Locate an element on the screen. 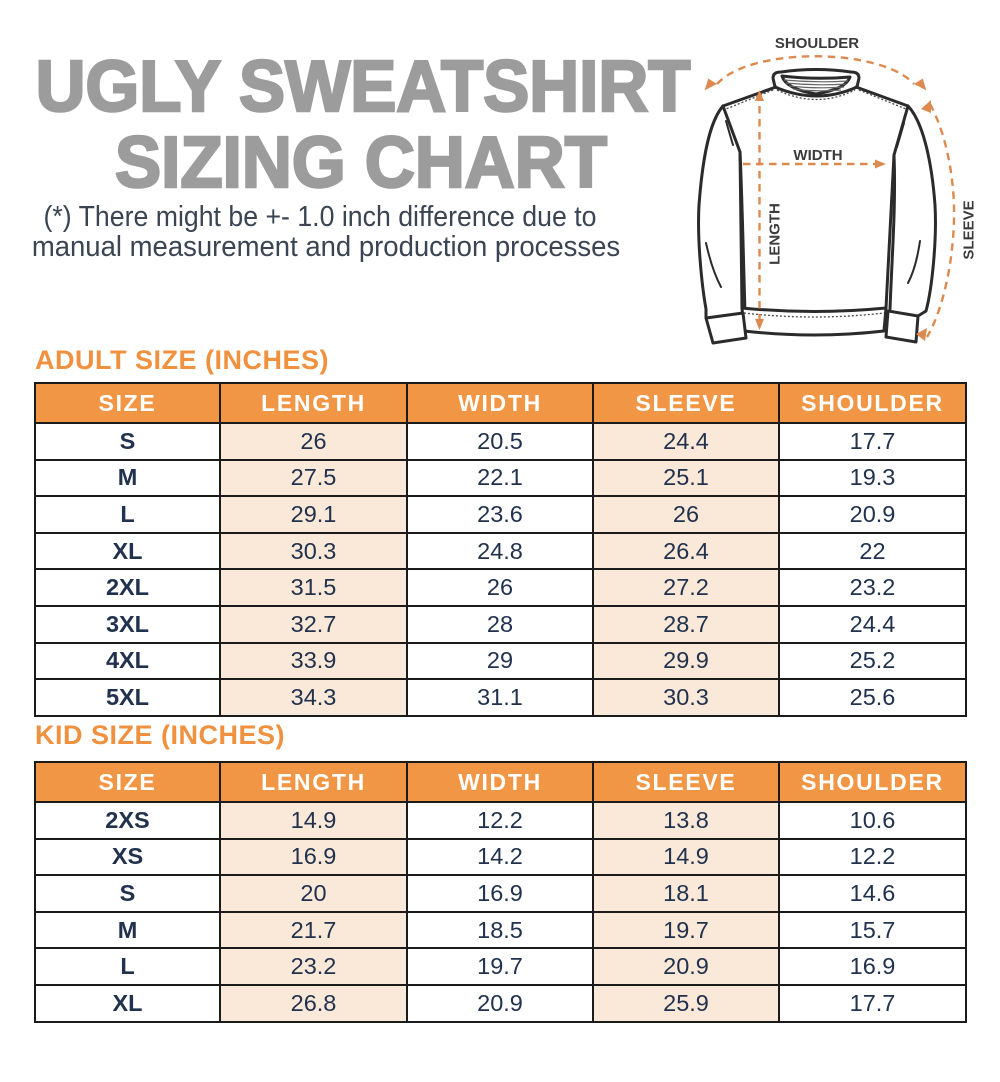 The height and width of the screenshot is (1082, 1000). svg-text: WIDTH is located at coordinates (817, 155).